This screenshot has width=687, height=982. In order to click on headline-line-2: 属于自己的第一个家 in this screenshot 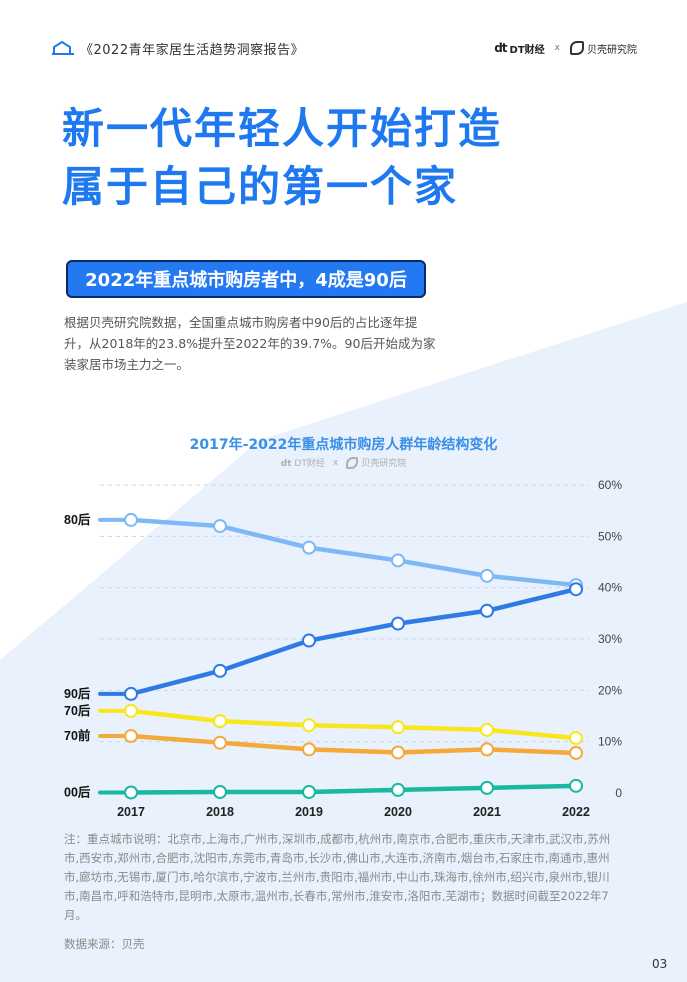, I will do `click(260, 186)`.